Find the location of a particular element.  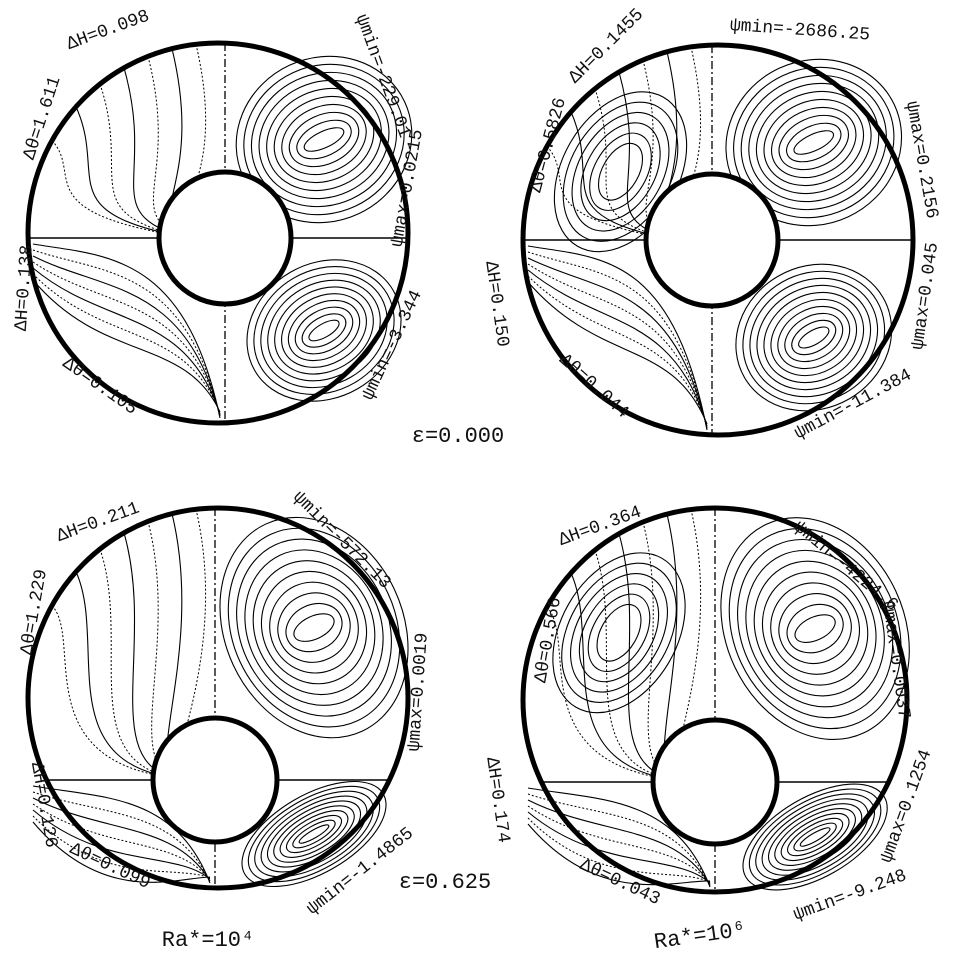

panel-label: ψmax=0.0037 is located at coordinates (895, 660).